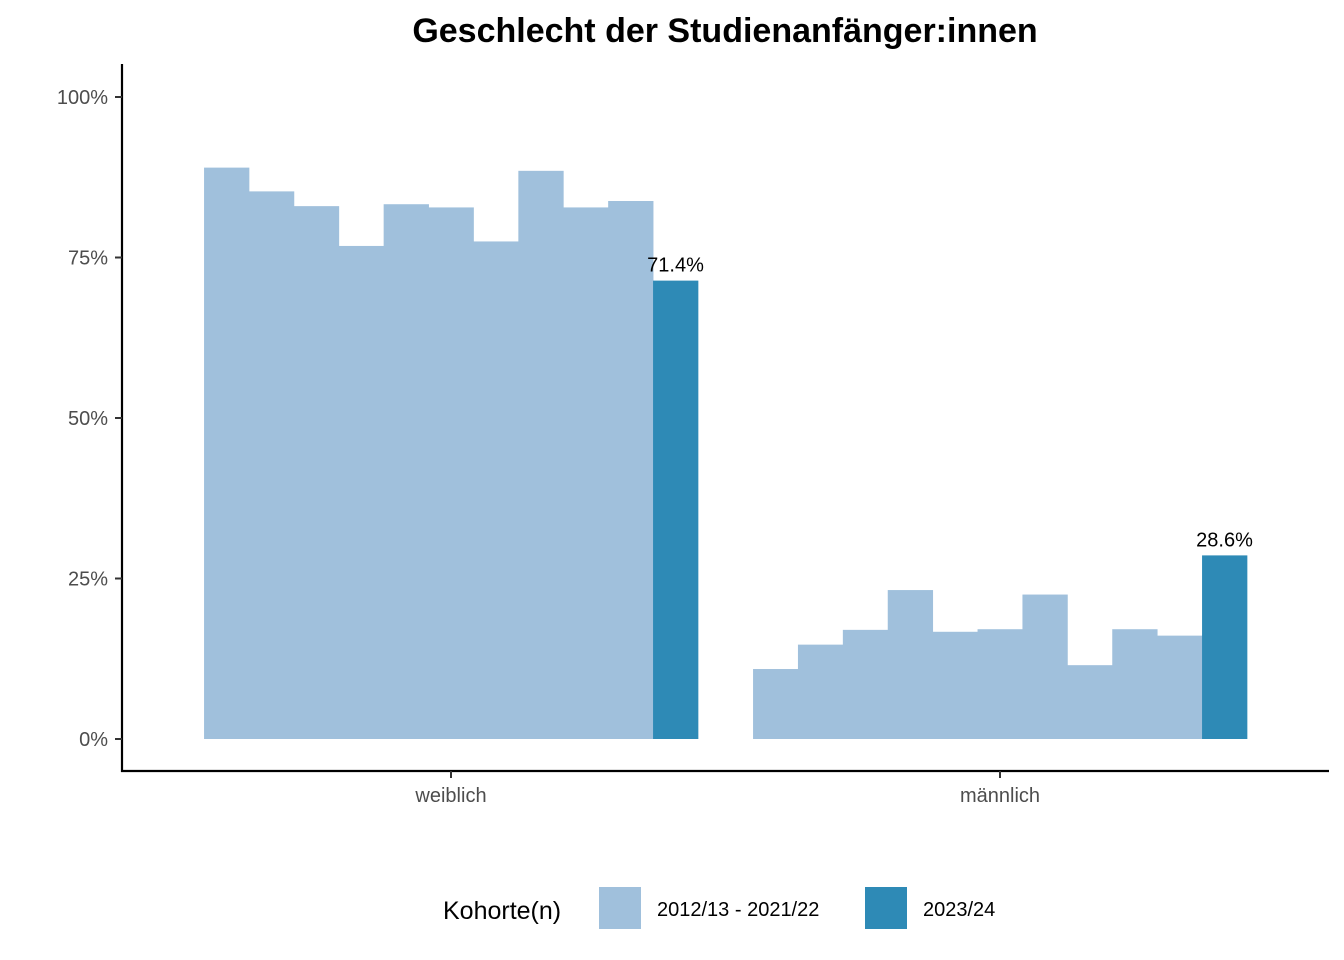 The height and width of the screenshot is (960, 1344). I want to click on bar-2018-19-weiblich, so click(496, 490).